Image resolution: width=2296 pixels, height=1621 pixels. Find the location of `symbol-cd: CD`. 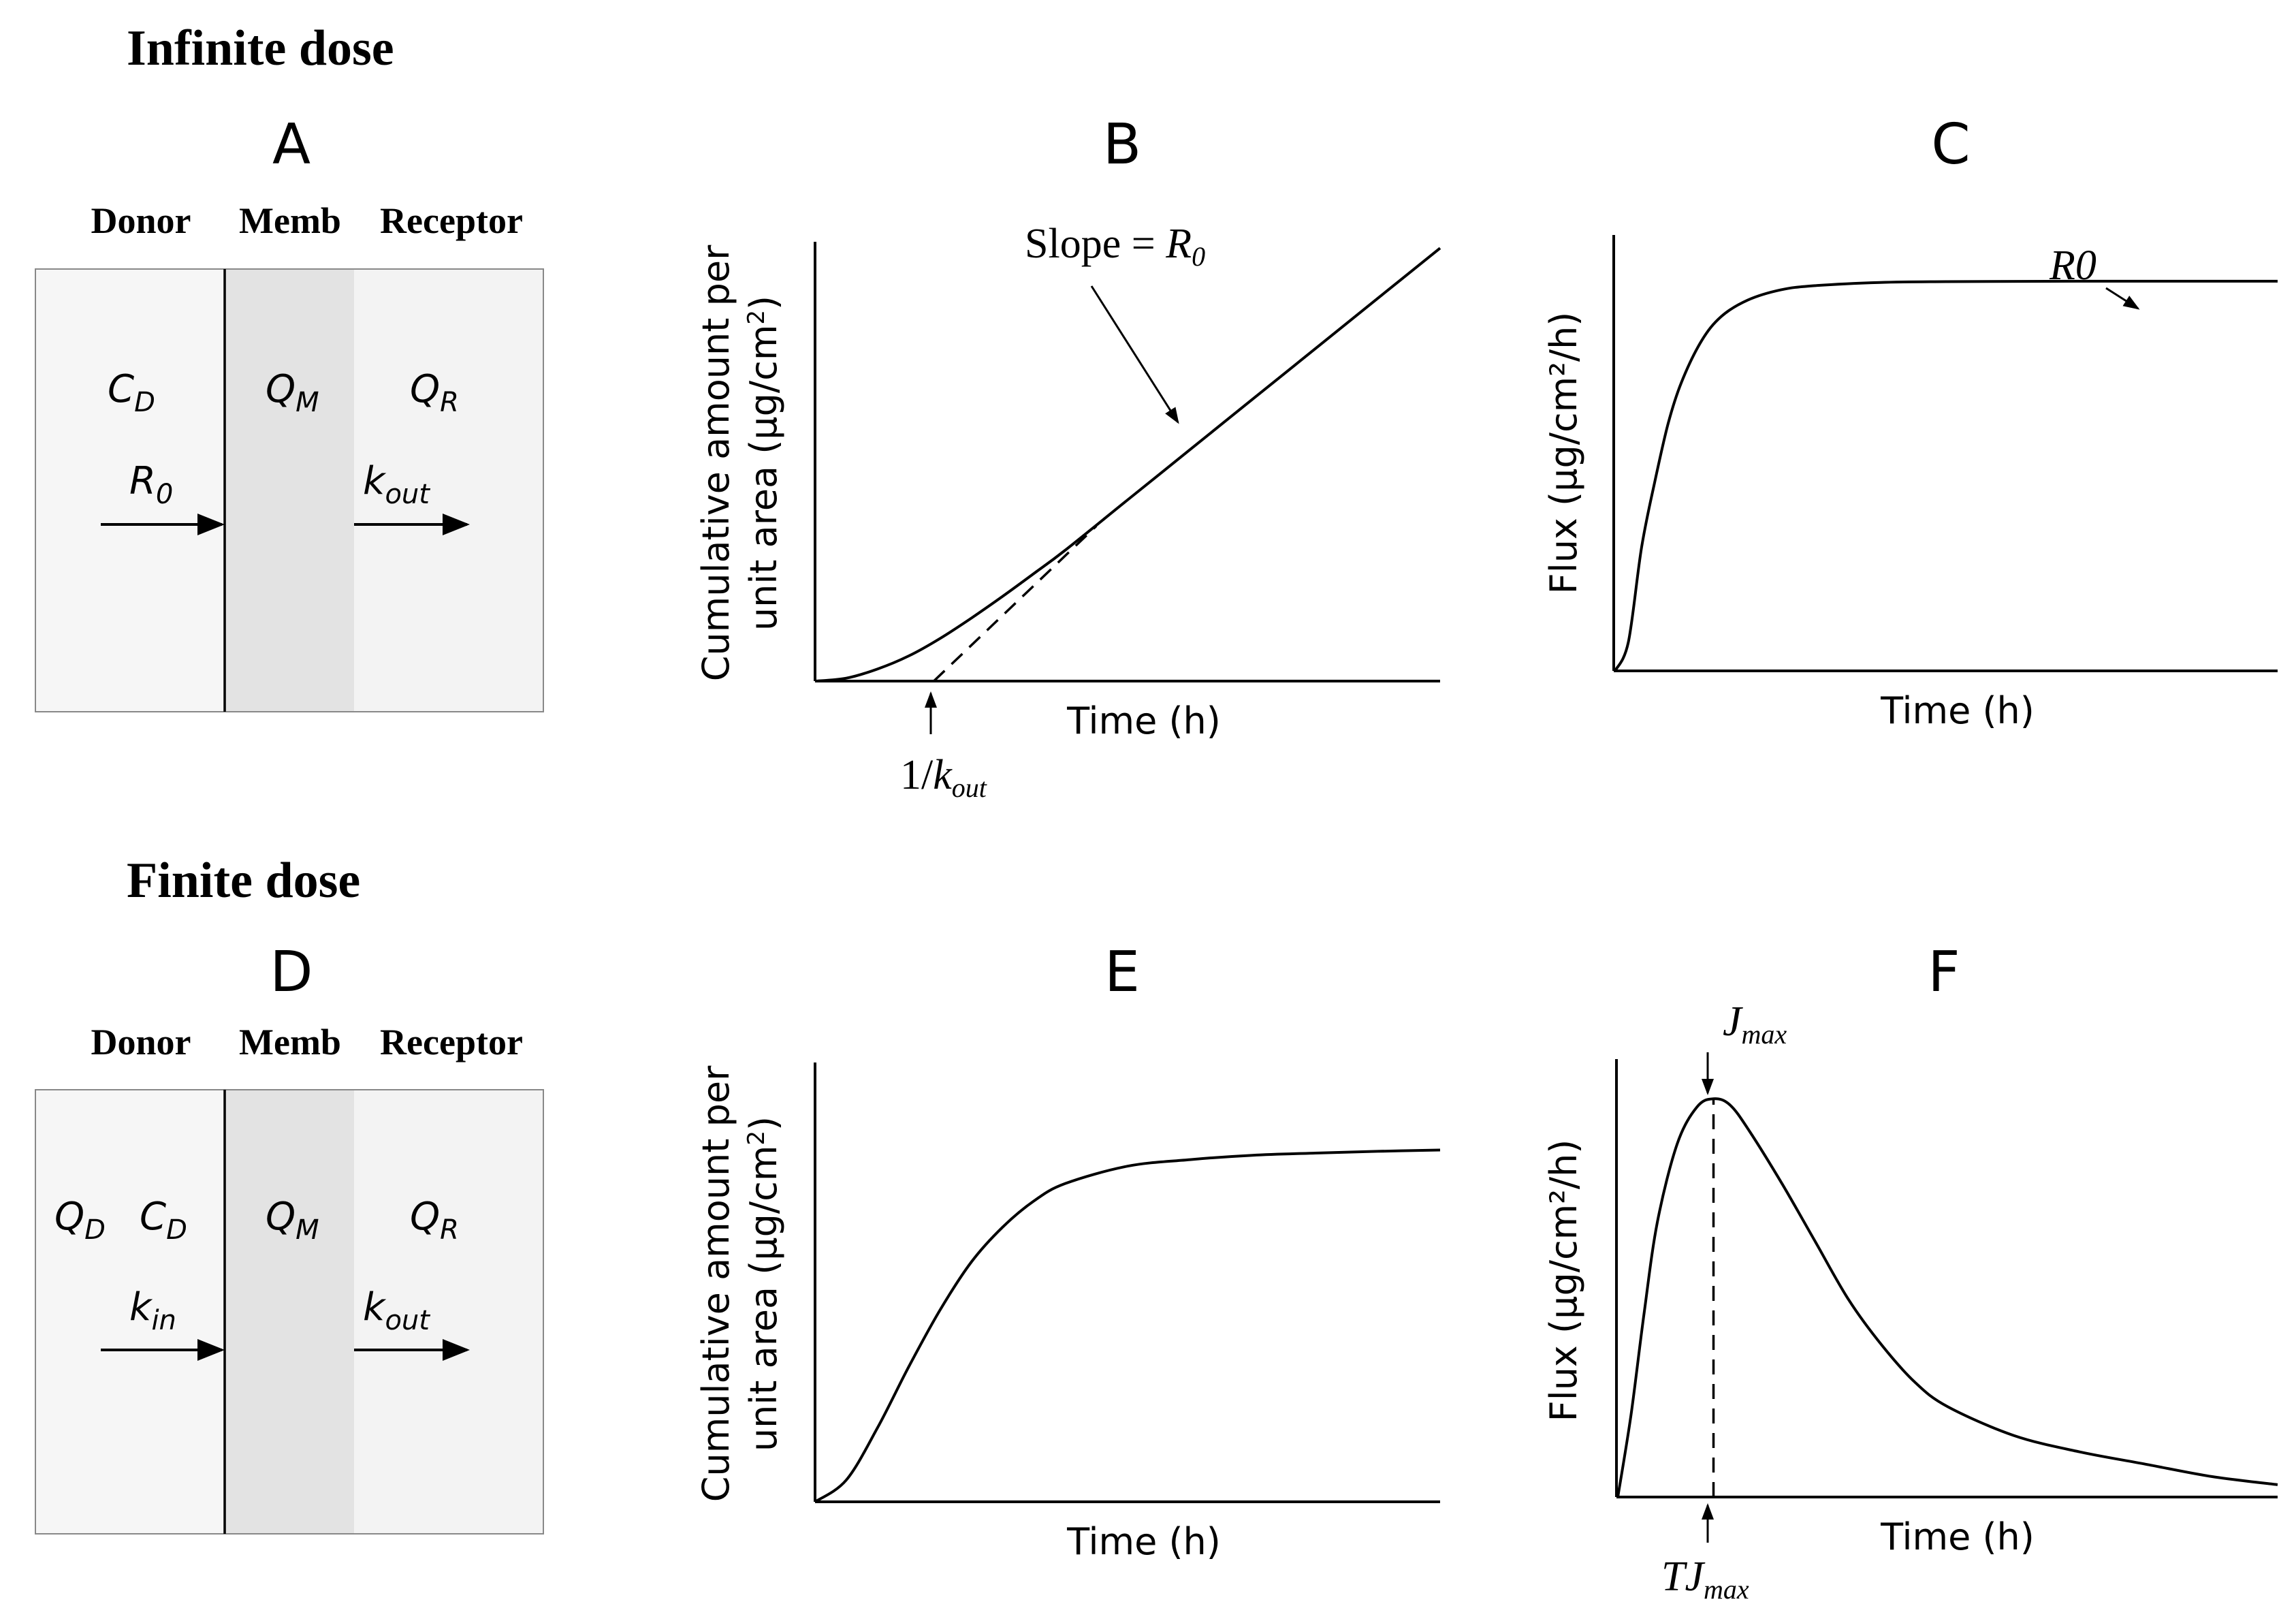

symbol-cd: CD is located at coordinates (131, 392).